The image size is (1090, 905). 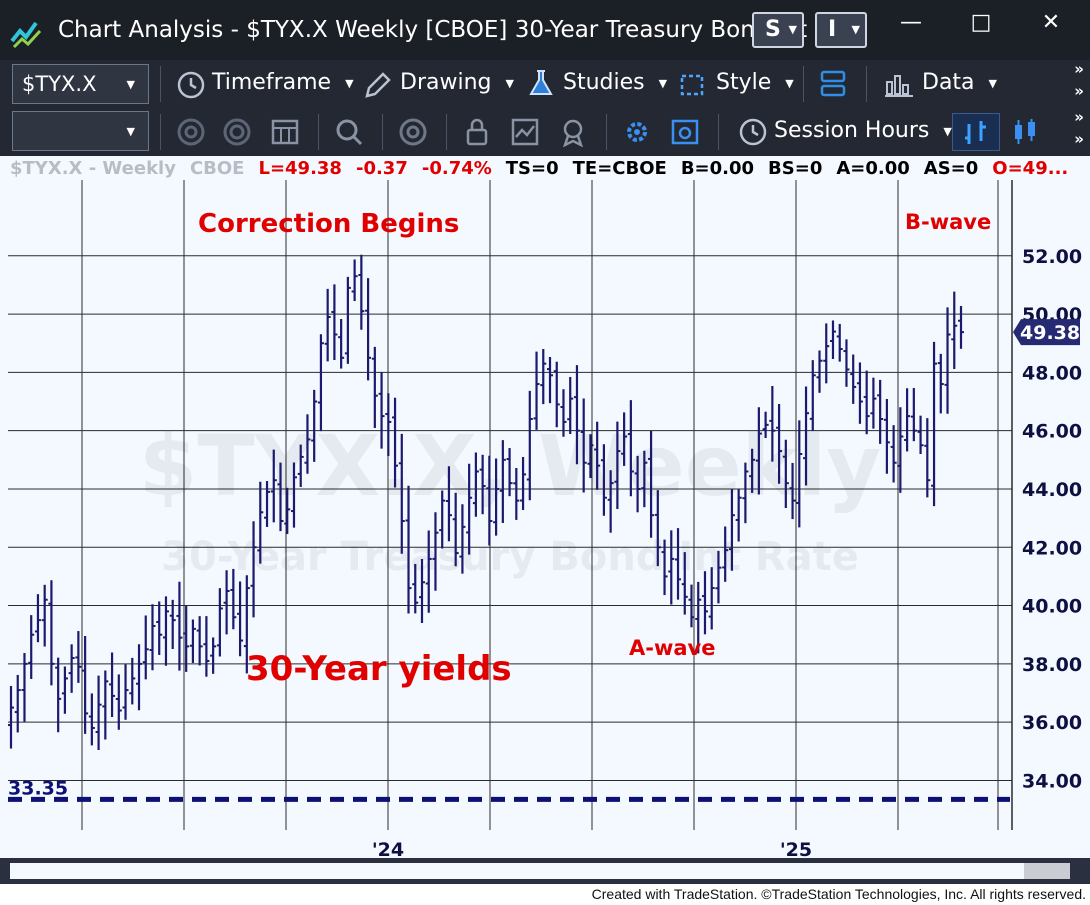 What do you see at coordinates (379, 669) in the screenshot?
I see `annotation-30-year-yields: 30-Year yields` at bounding box center [379, 669].